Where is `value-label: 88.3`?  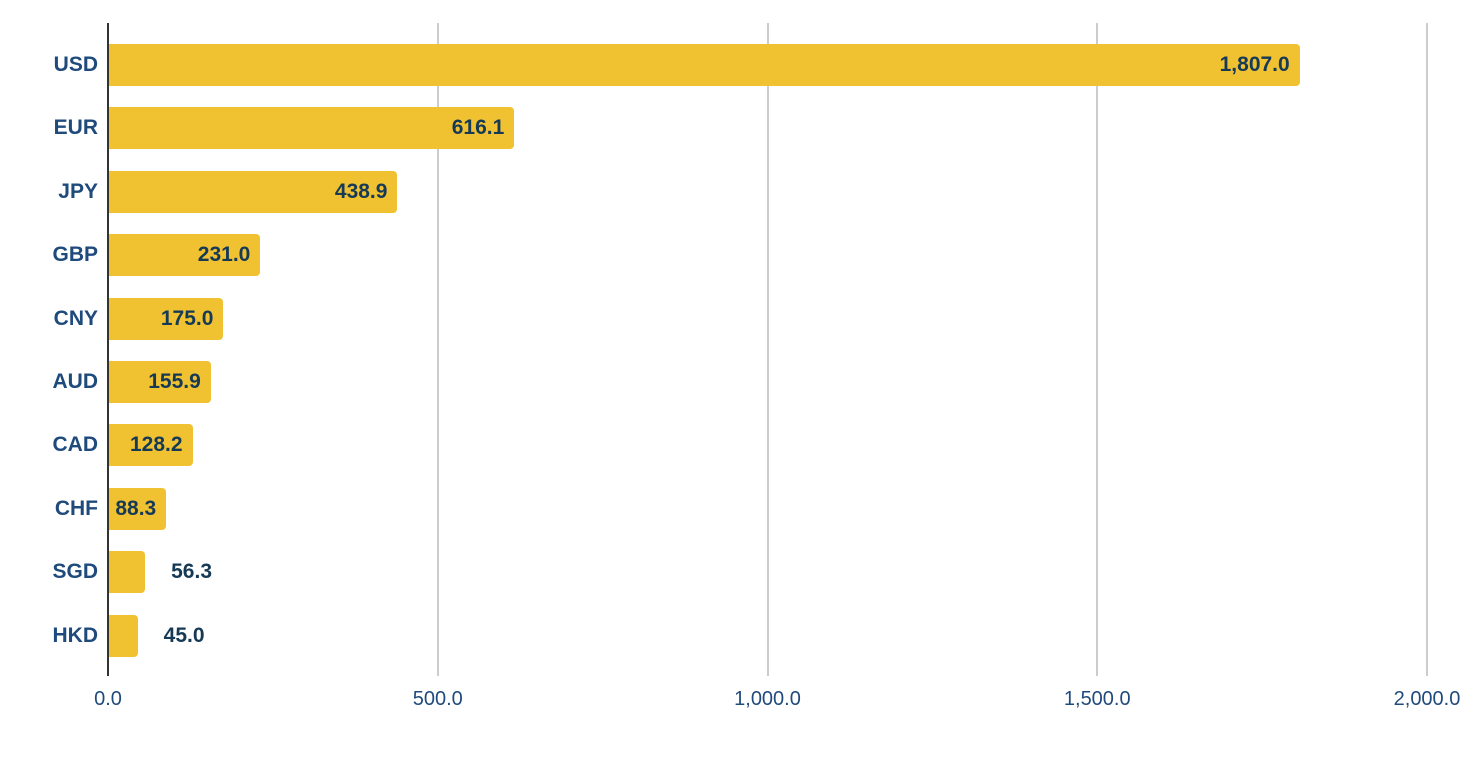 value-label: 88.3 is located at coordinates (136, 508).